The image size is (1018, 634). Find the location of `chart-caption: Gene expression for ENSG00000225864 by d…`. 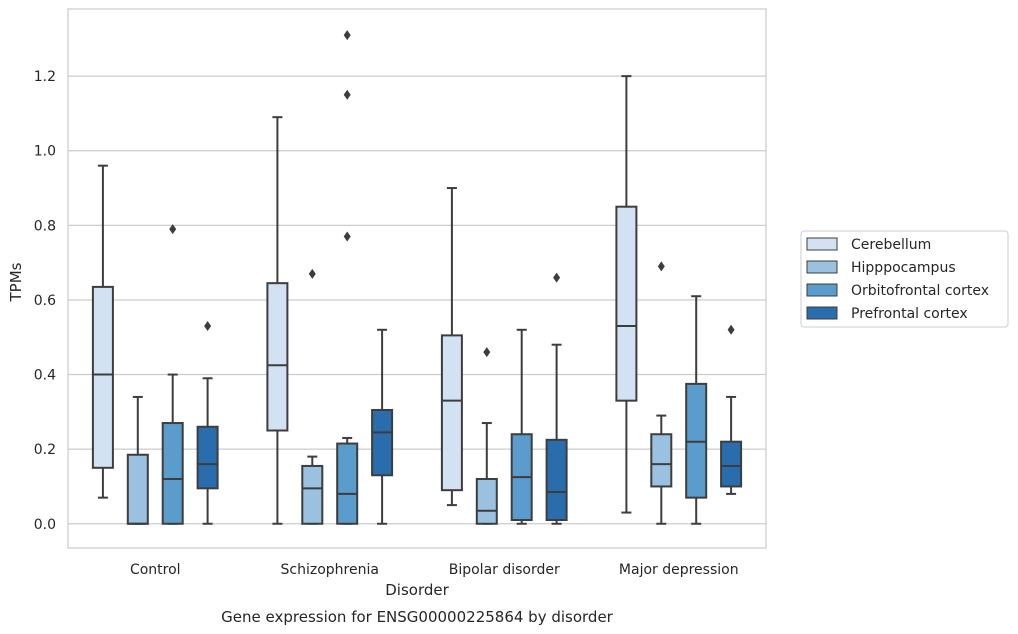

chart-caption: Gene expression for ENSG00000225864 by d… is located at coordinates (417, 617).